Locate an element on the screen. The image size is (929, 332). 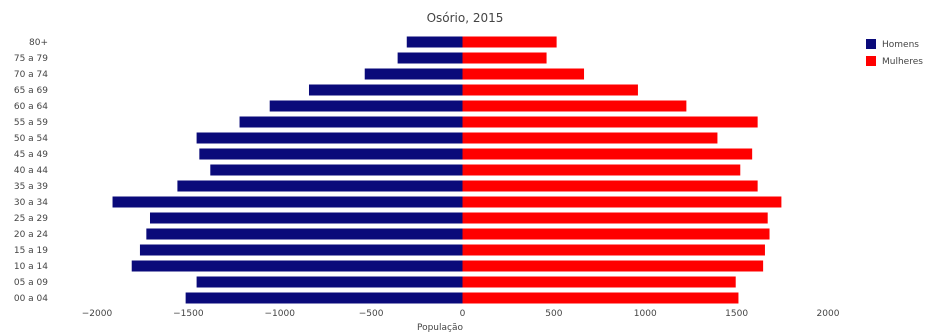
y-tick-label: 40 a 44 is located at coordinates (31, 171).